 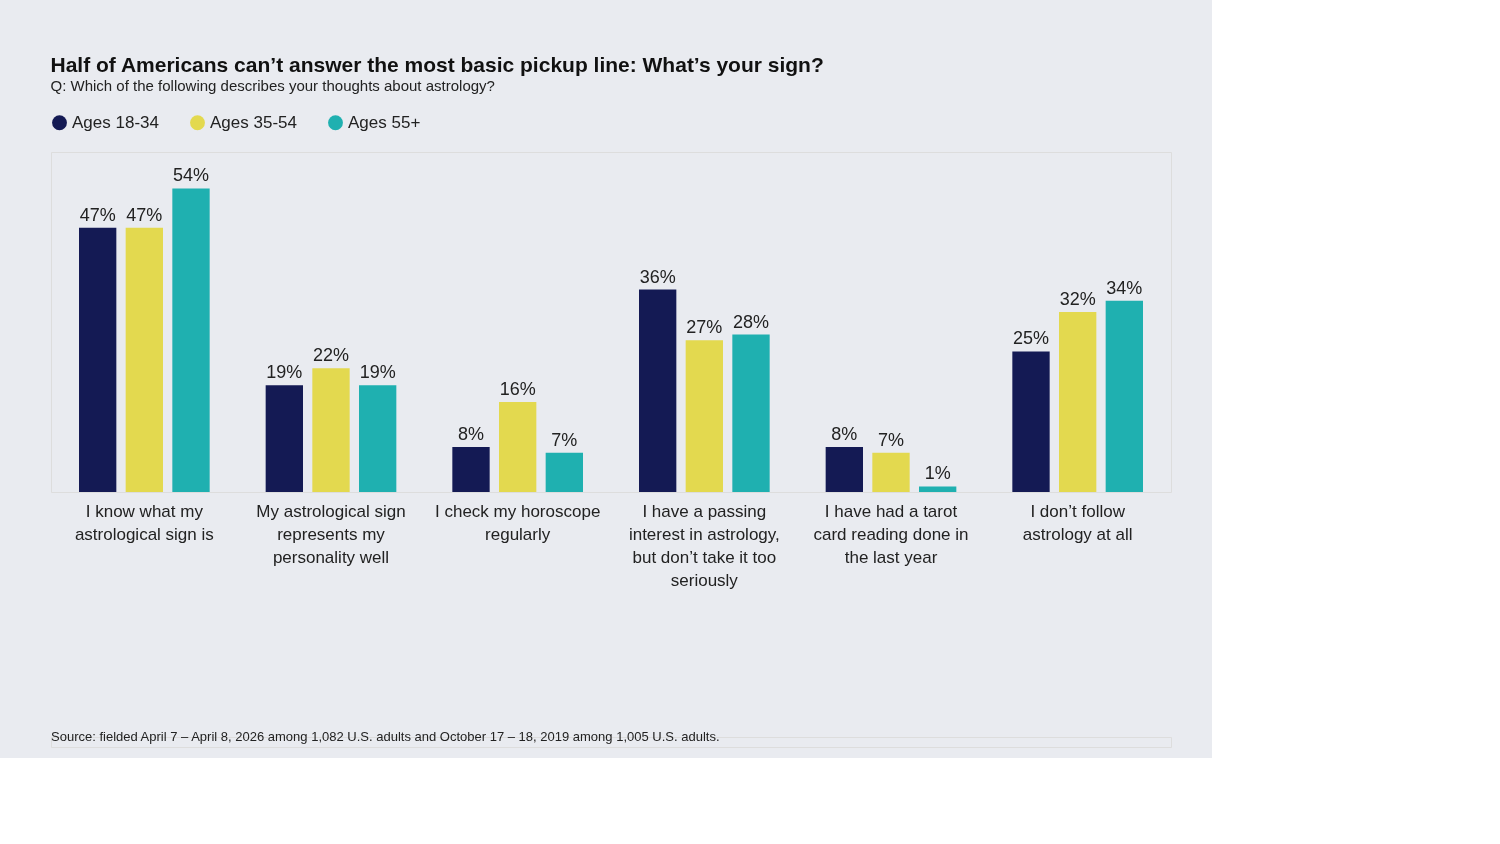 What do you see at coordinates (517, 523) in the screenshot?
I see `x-tick-label: I check my horoscope regularly` at bounding box center [517, 523].